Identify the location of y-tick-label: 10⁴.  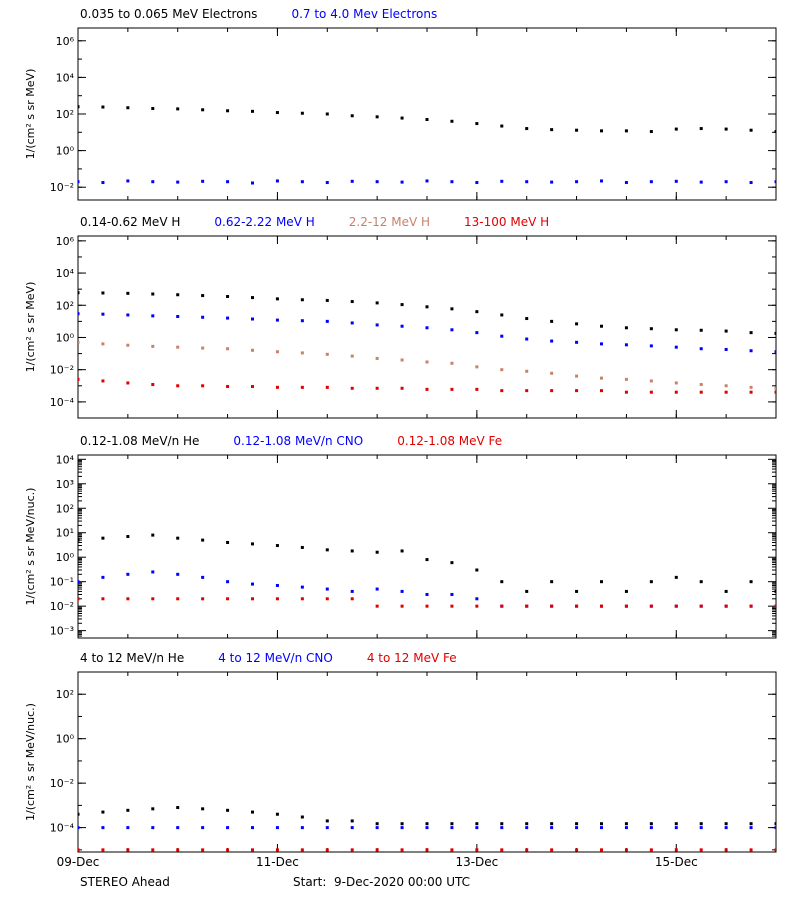
(65, 77).